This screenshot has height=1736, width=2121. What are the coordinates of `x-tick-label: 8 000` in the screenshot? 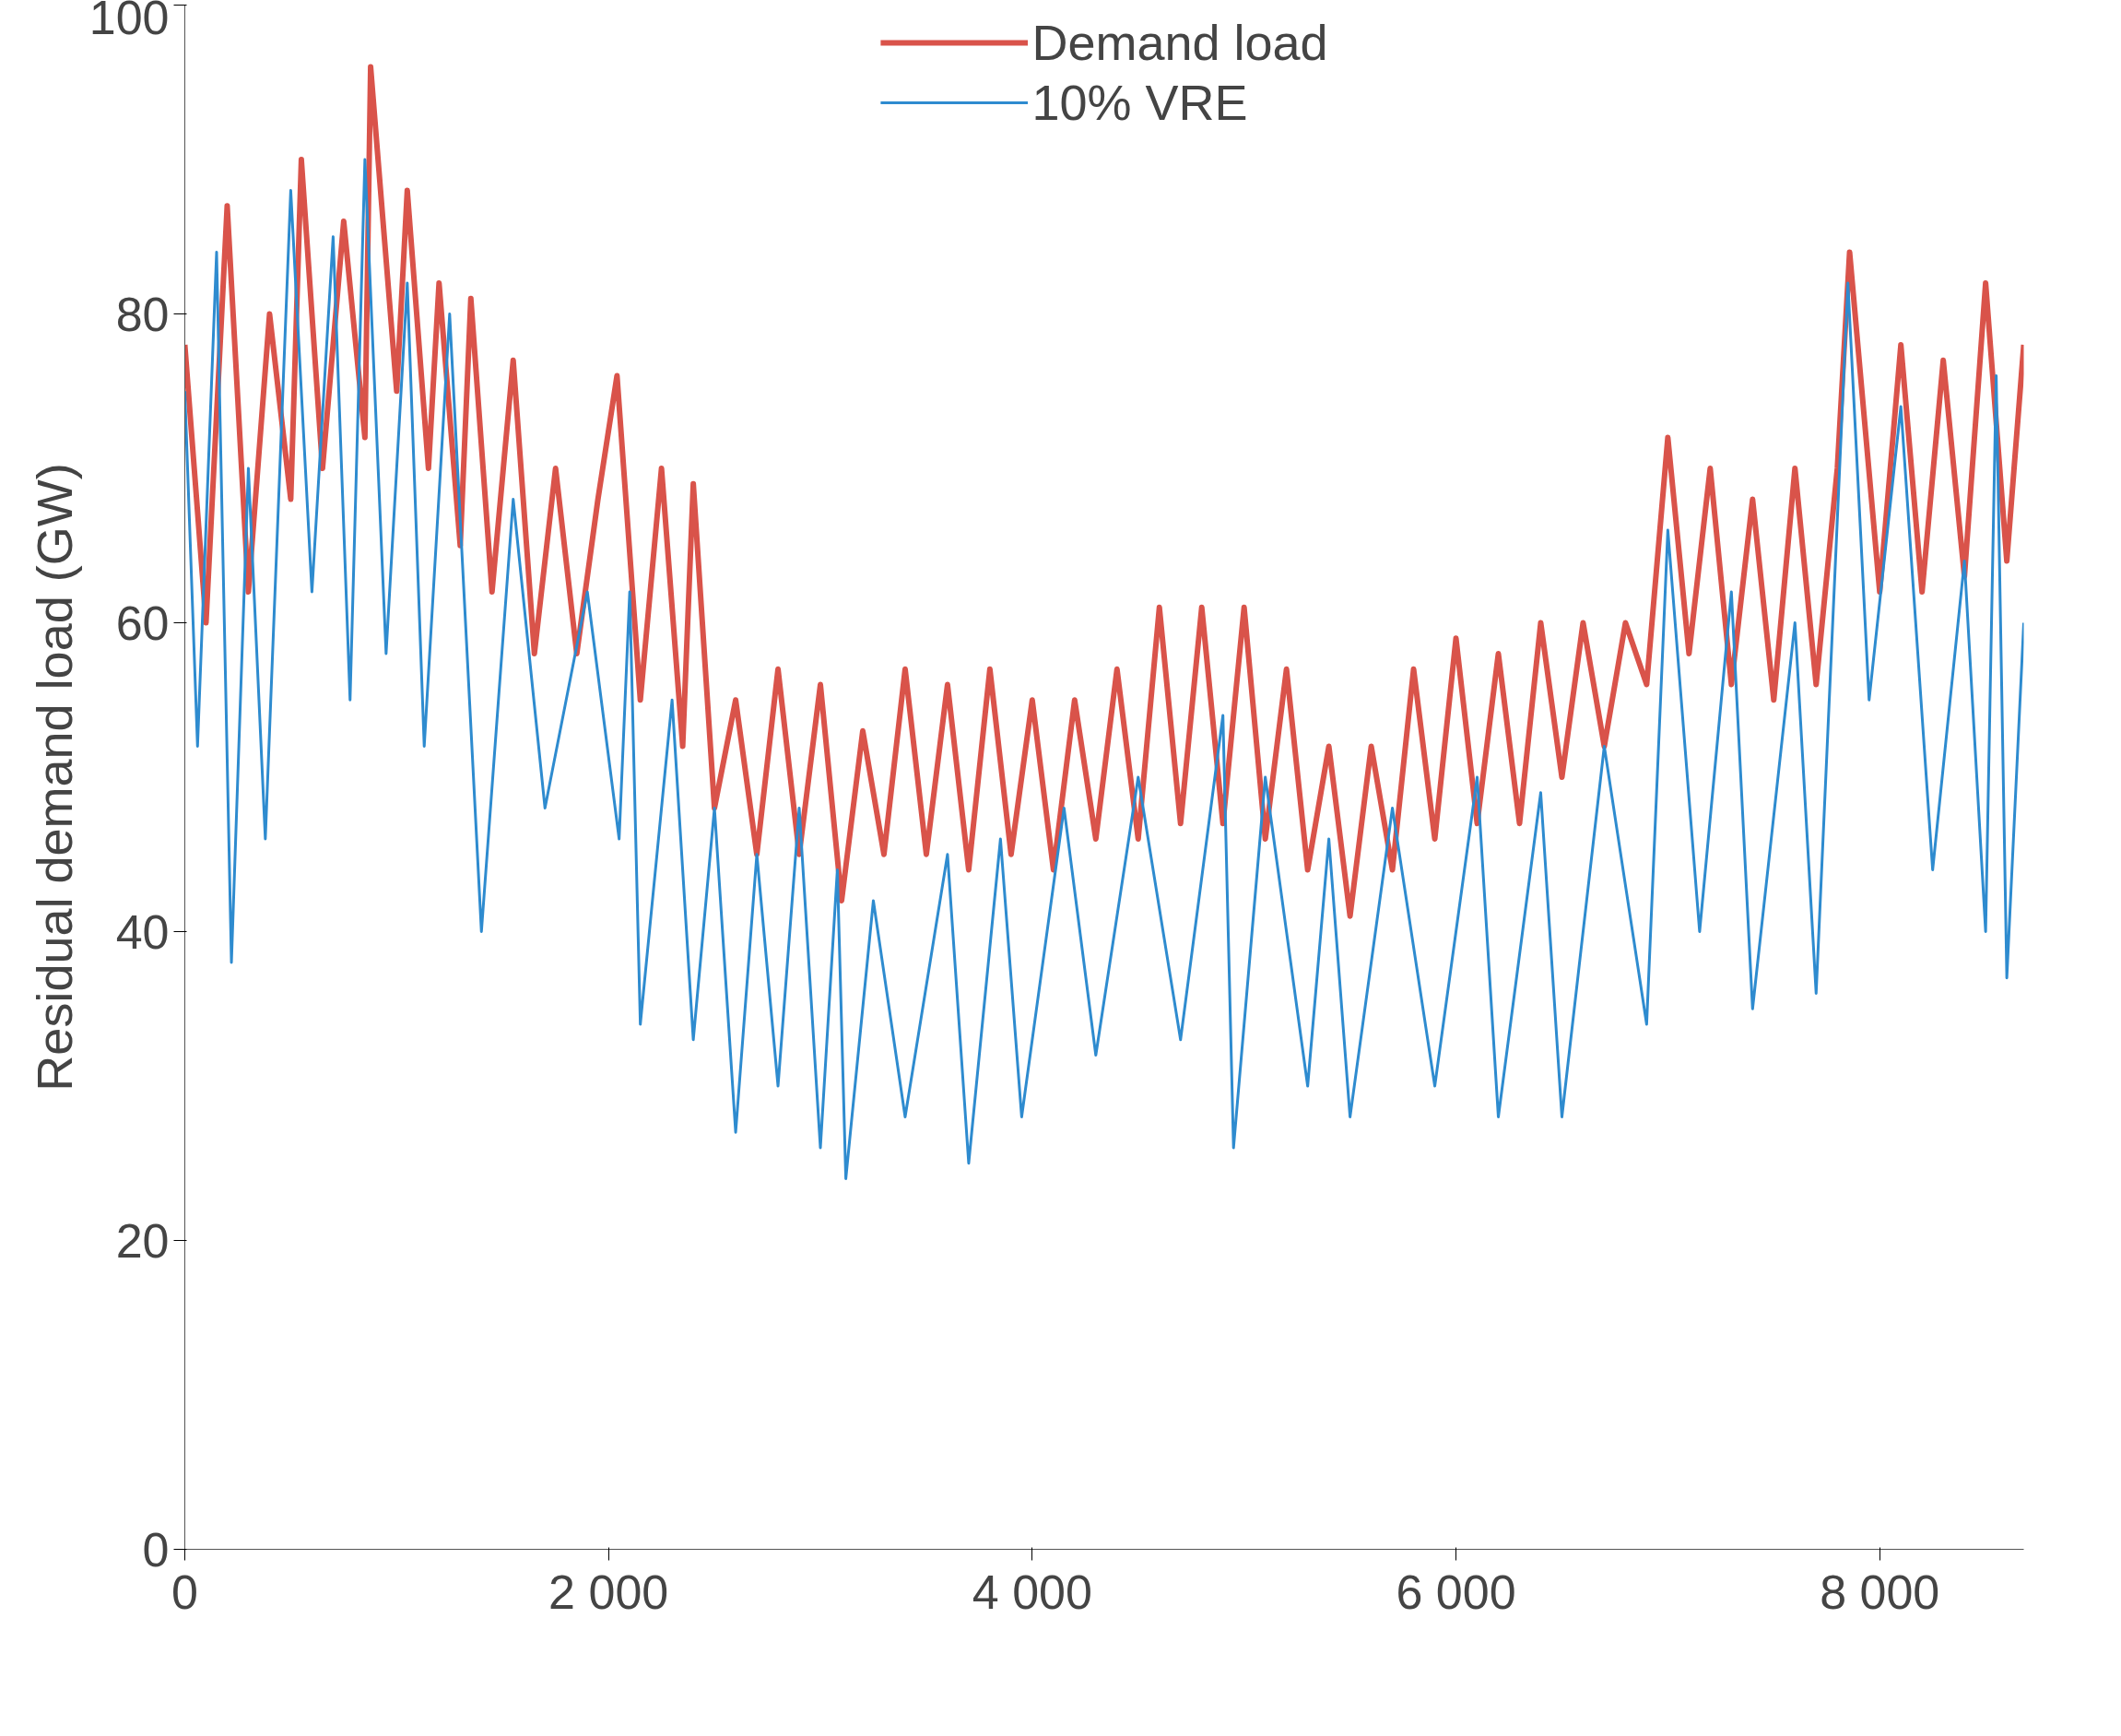 It's located at (1880, 1592).